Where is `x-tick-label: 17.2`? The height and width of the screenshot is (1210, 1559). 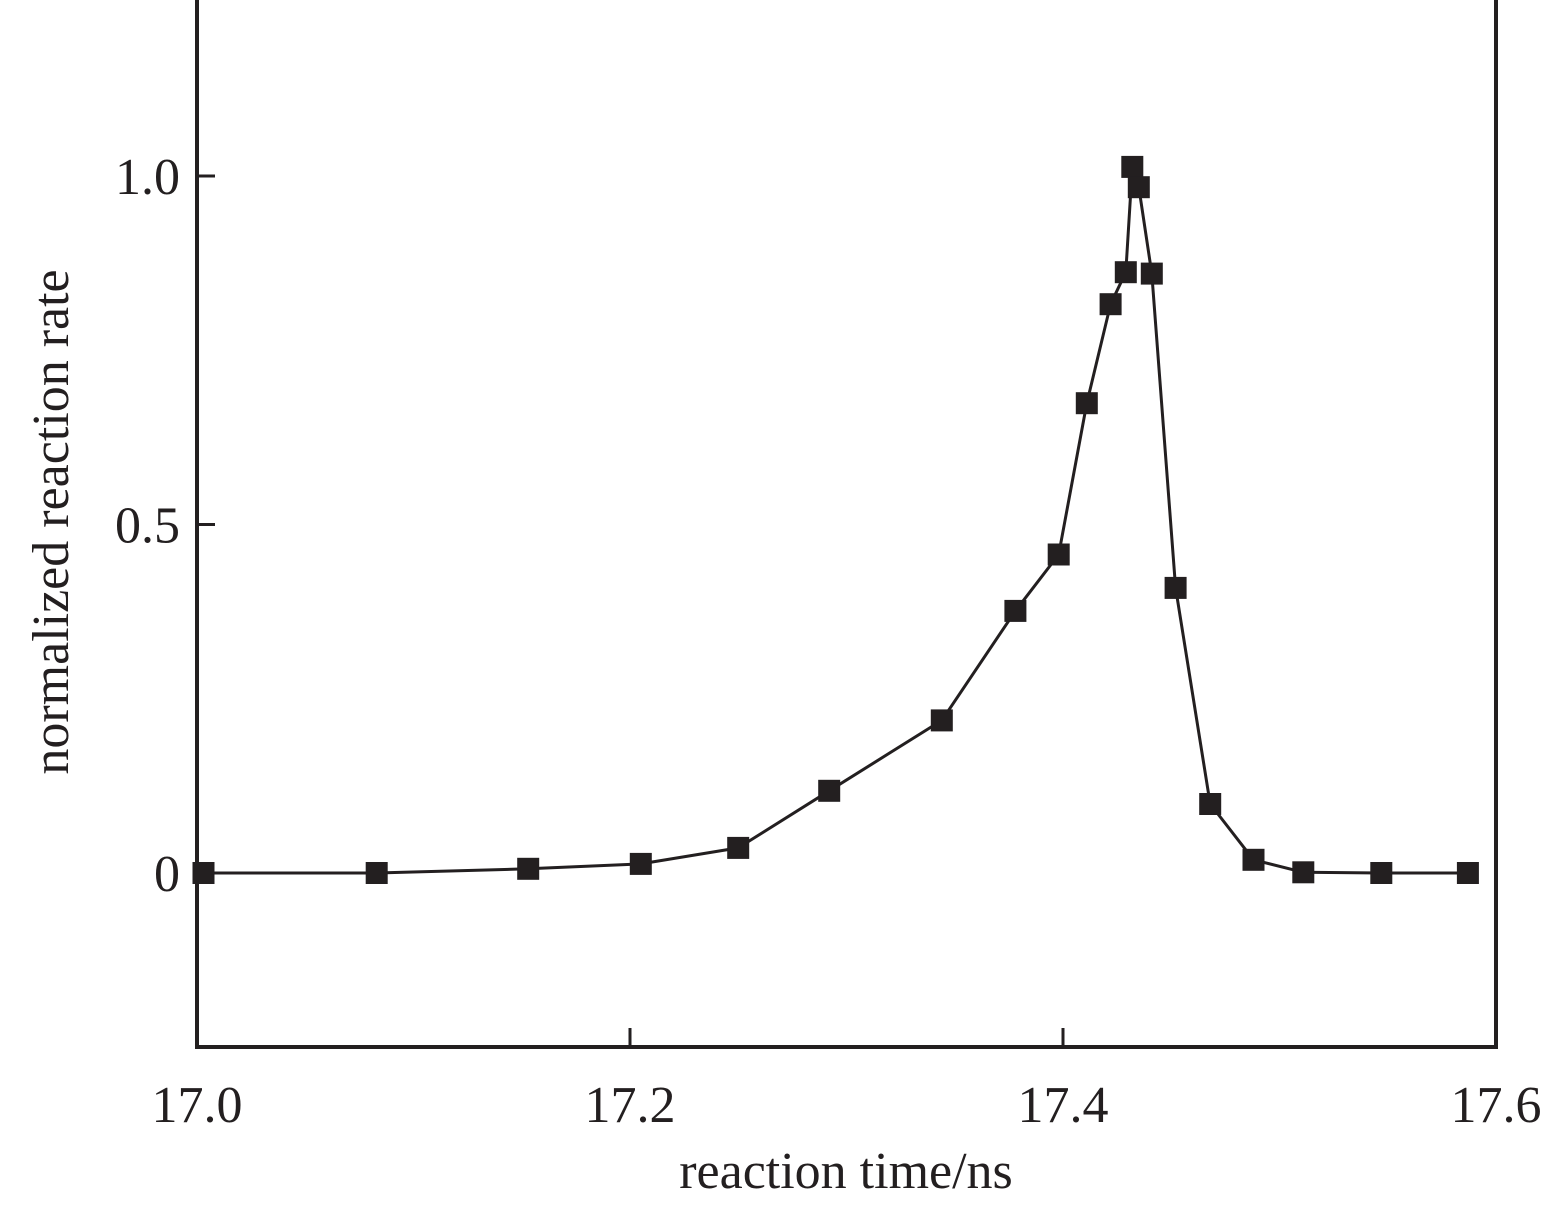
x-tick-label: 17.2 is located at coordinates (630, 1105).